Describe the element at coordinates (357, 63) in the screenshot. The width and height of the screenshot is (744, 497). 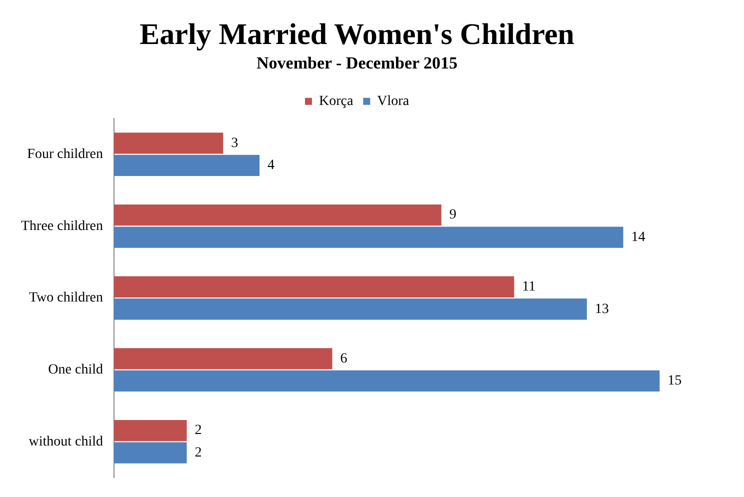
I see `chart-subtitle: November - December 2015` at that location.